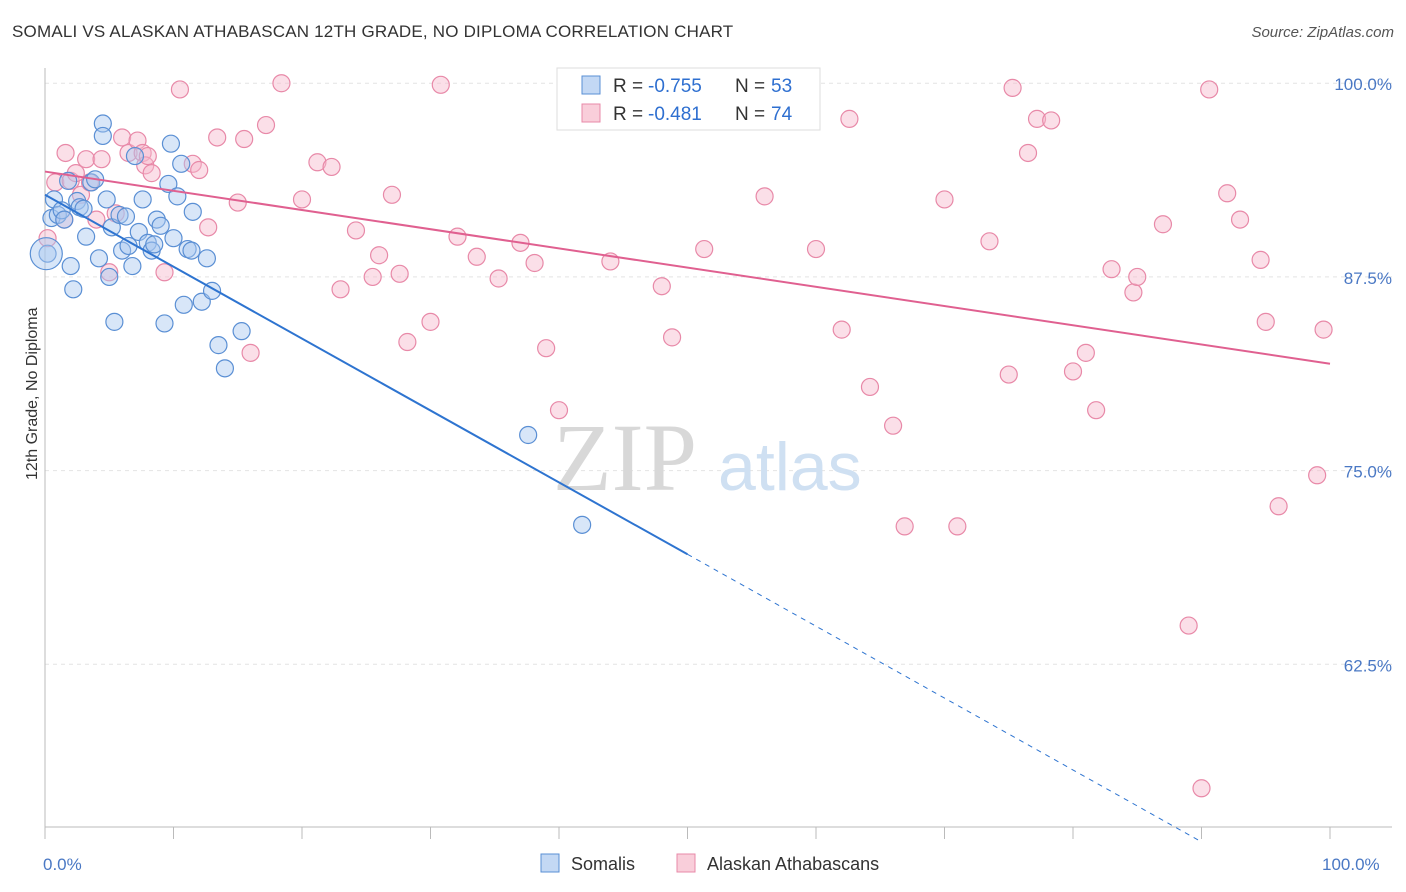  I want to click on somali-trend-extension, so click(944, 698).